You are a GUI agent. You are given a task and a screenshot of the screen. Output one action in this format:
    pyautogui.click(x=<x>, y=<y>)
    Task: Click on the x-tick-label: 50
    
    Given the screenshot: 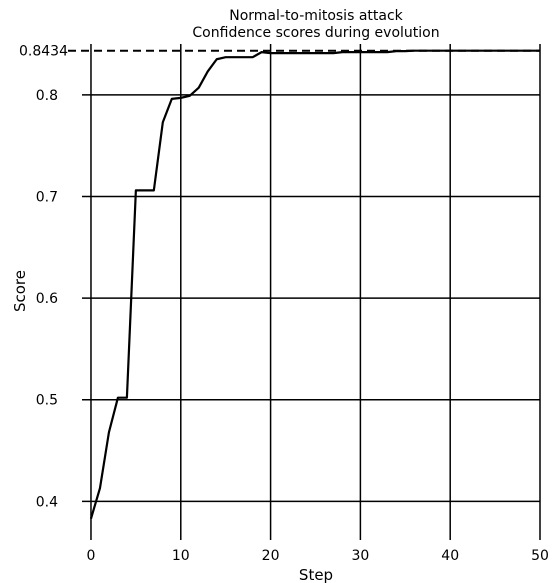 What is the action you would take?
    pyautogui.click(x=540, y=556)
    